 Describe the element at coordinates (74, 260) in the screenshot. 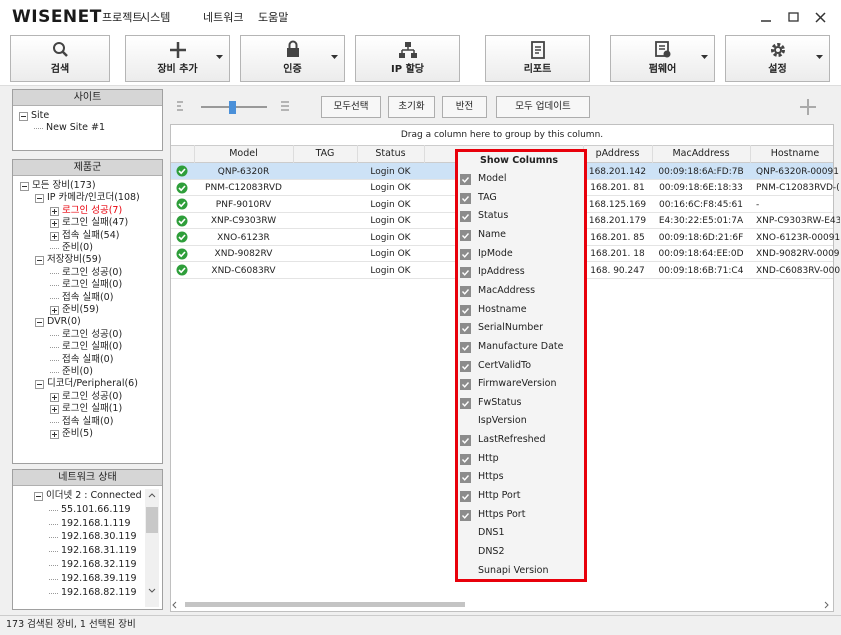

I see `tree-item: 저장장비(59)` at that location.